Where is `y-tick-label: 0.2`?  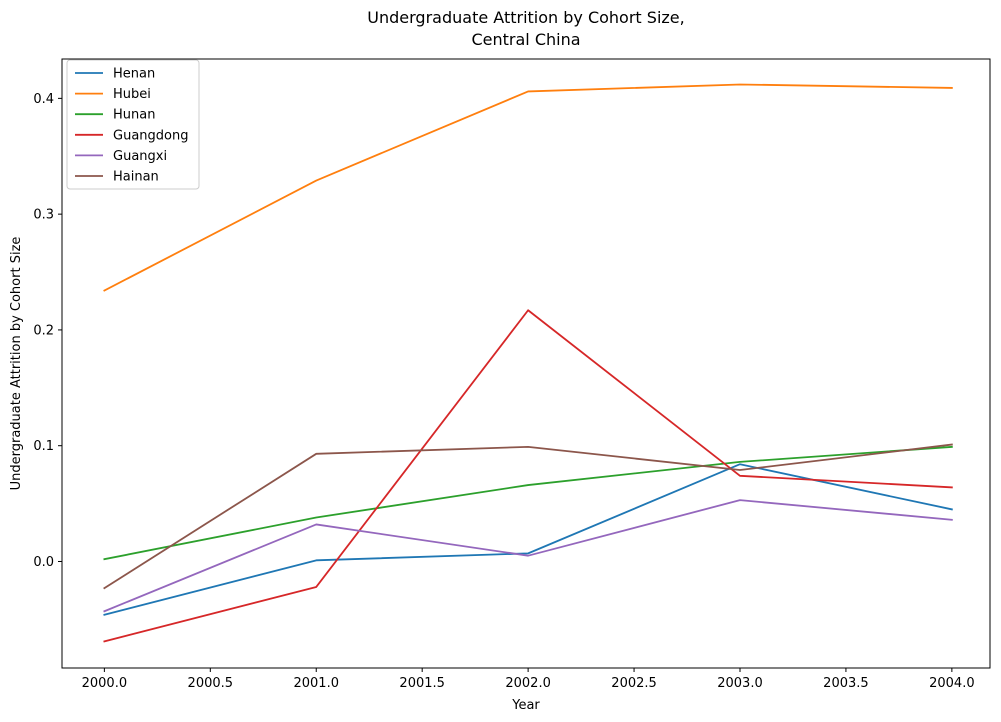 y-tick-label: 0.2 is located at coordinates (43, 330).